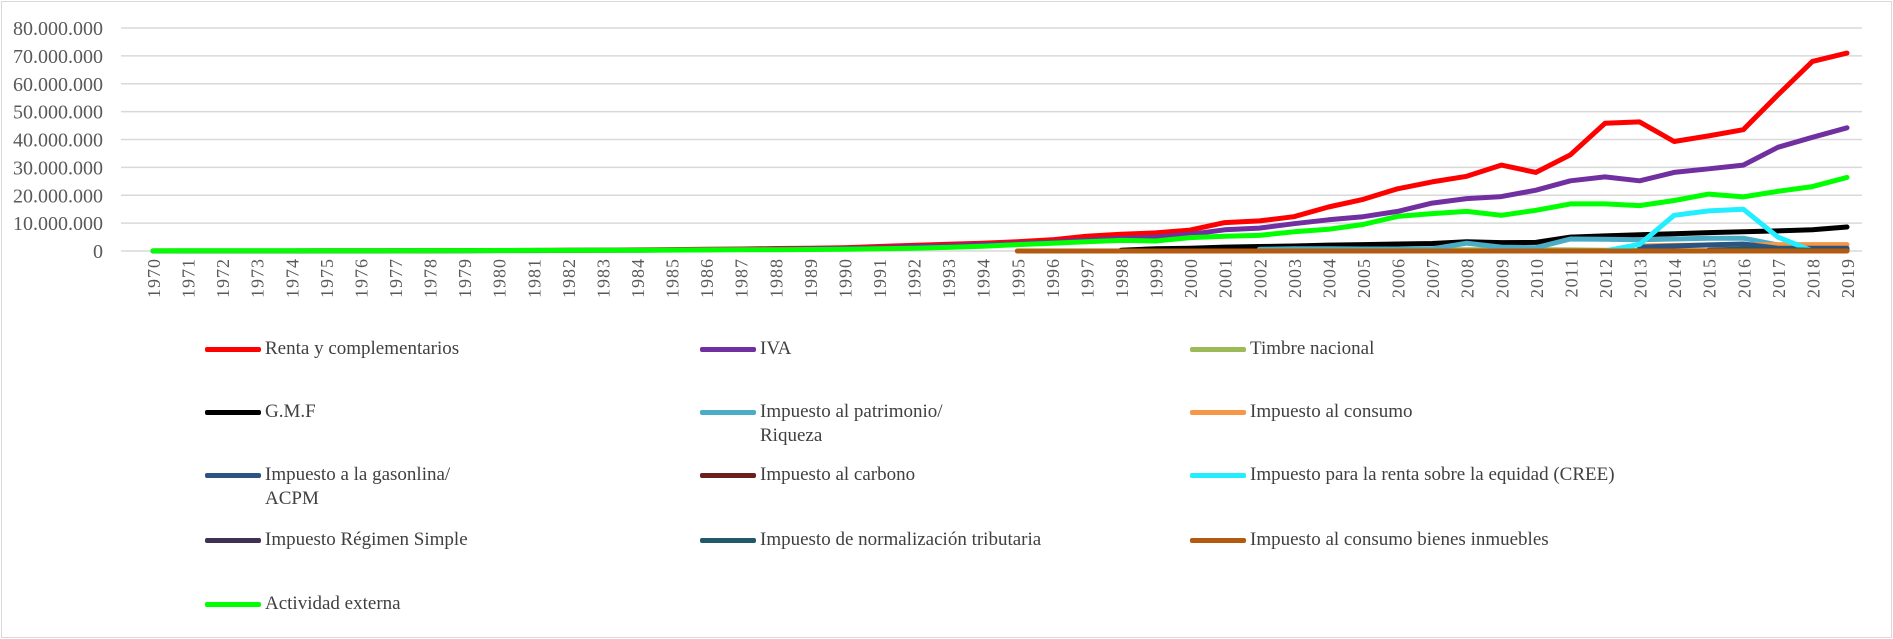  Describe the element at coordinates (1779, 278) in the screenshot. I see `x-tick-label: 2017` at that location.